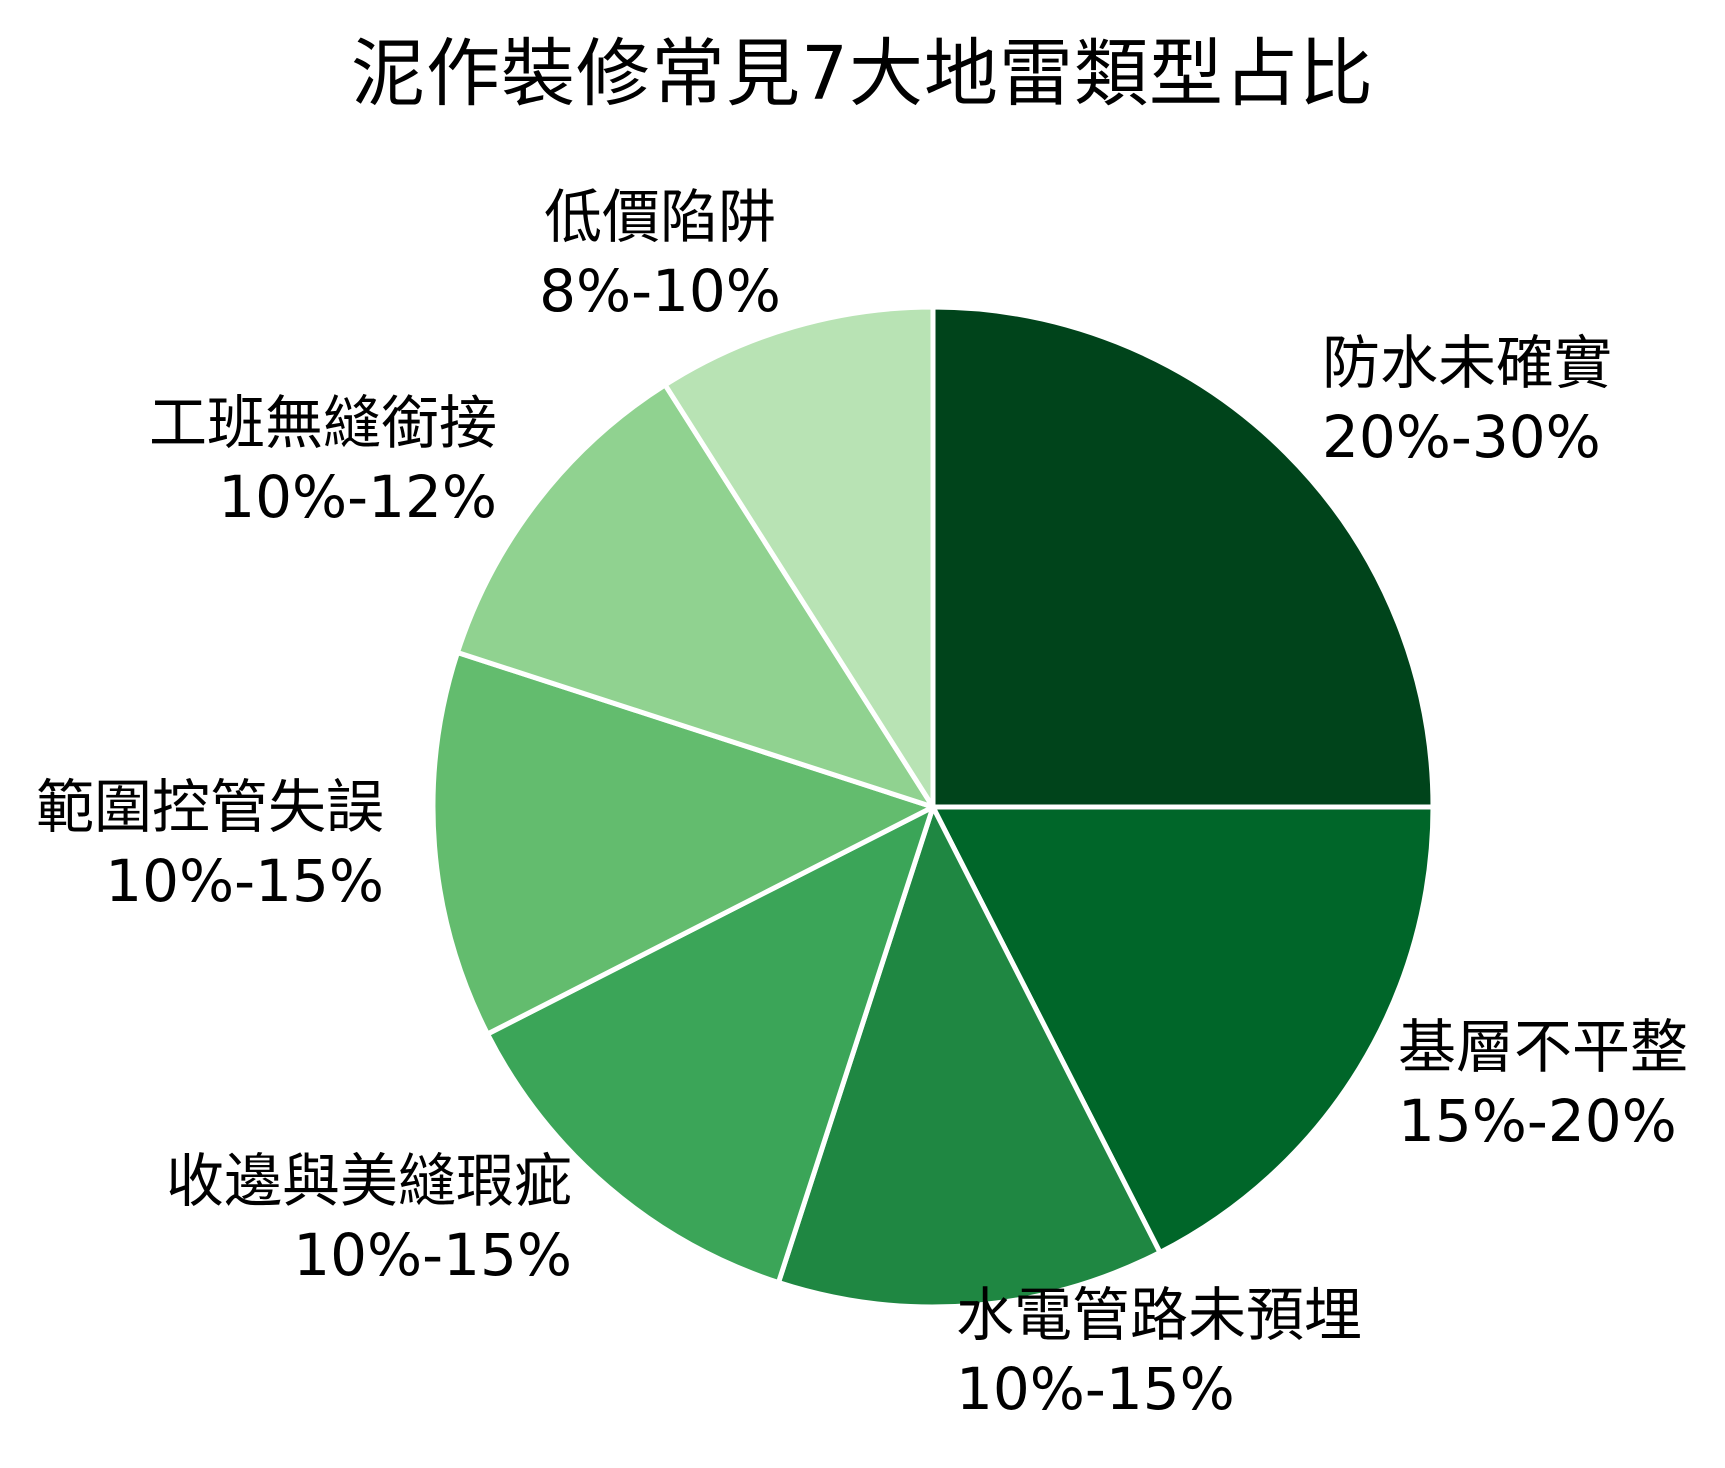 The height and width of the screenshot is (1468, 1725). Describe the element at coordinates (1461, 437) in the screenshot. I see `slice-range: 20%-30%` at that location.